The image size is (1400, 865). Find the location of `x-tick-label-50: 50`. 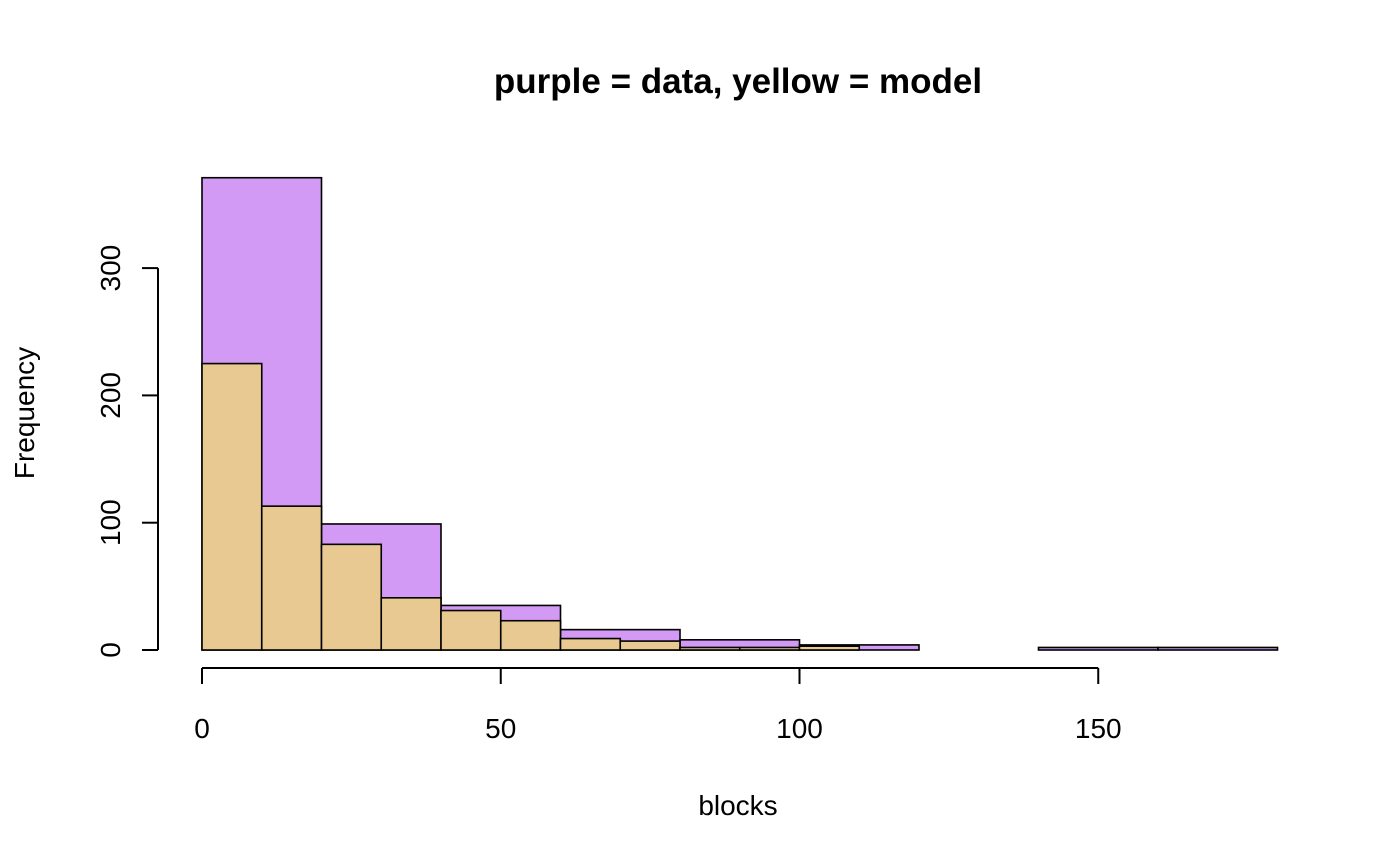

x-tick-label-50: 50 is located at coordinates (500, 728).